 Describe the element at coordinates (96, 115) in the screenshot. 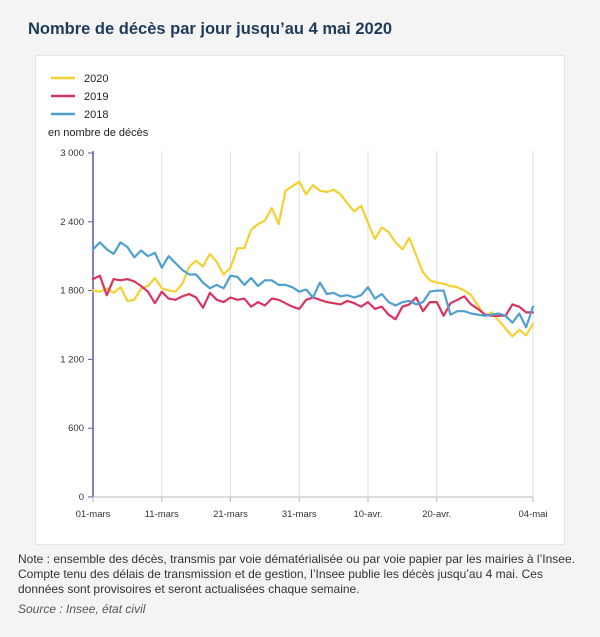

I see `legend-label: 2018` at that location.